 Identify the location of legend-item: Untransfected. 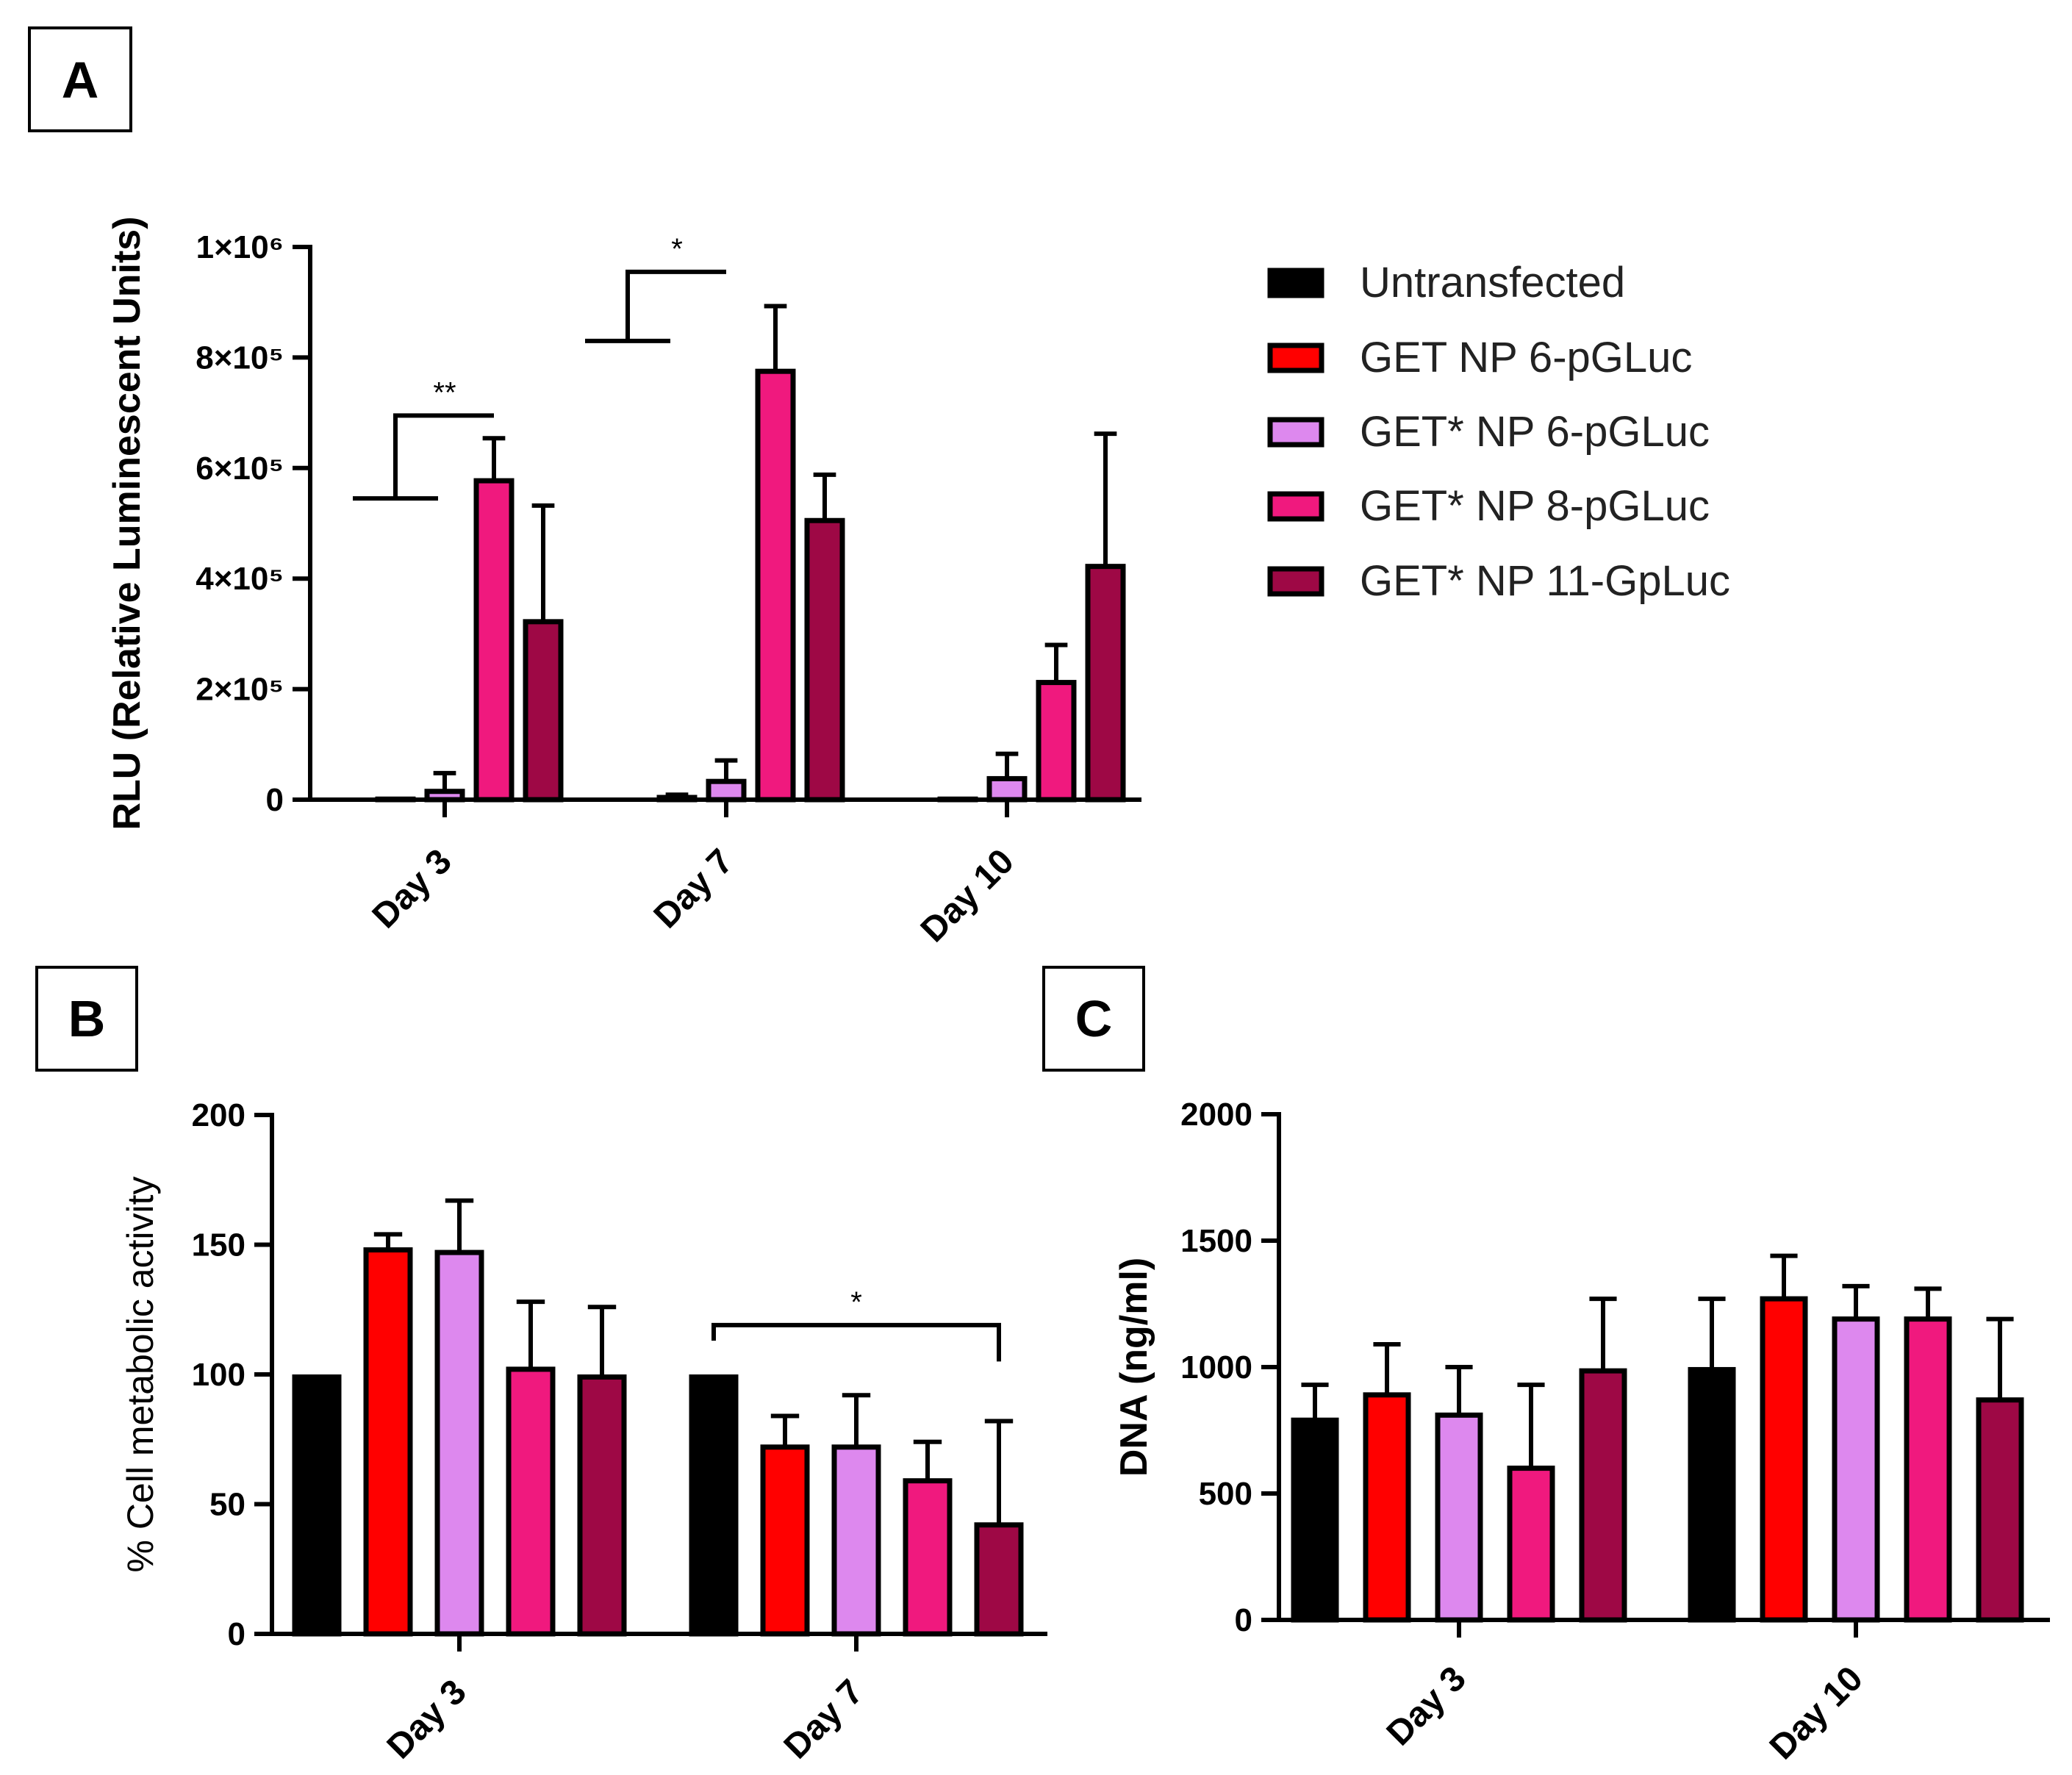
(1446, 282).